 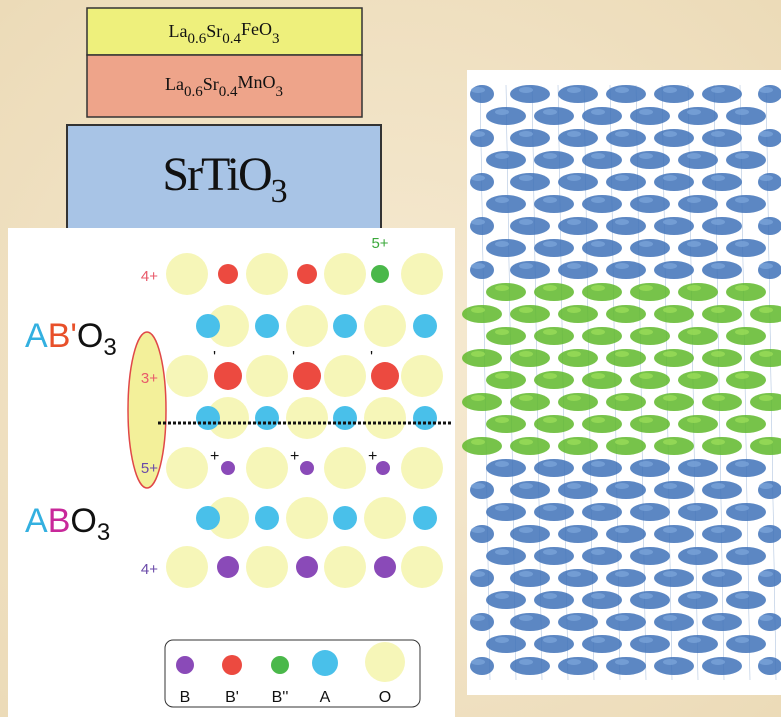 I want to click on legend-label: A, so click(x=325, y=697).